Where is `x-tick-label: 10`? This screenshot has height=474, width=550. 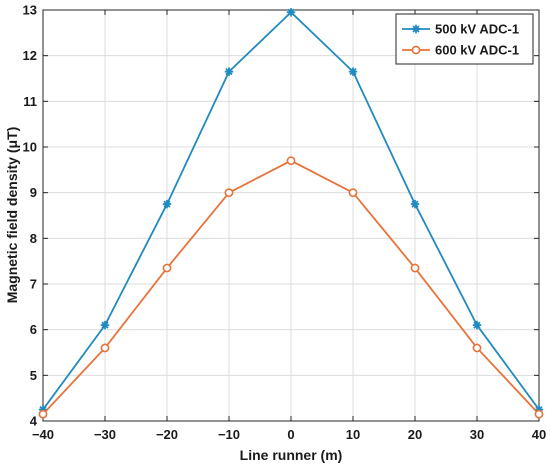
x-tick-label: 10 is located at coordinates (353, 434).